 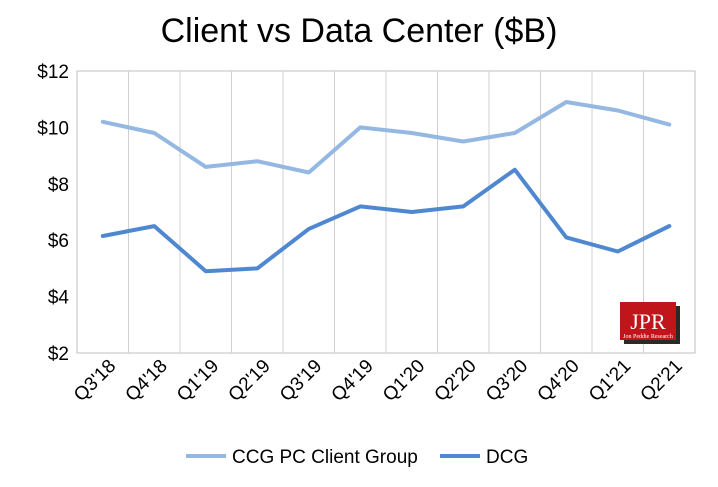 What do you see at coordinates (198, 381) in the screenshot?
I see `x-tick-label: Q1'19` at bounding box center [198, 381].